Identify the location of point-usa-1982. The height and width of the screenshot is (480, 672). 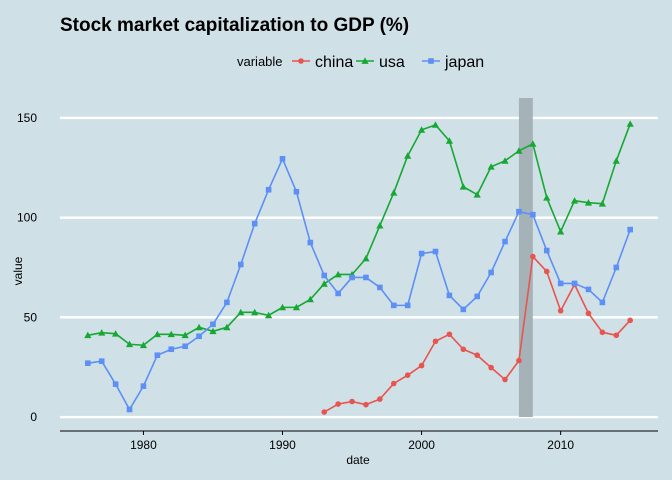
(171, 334).